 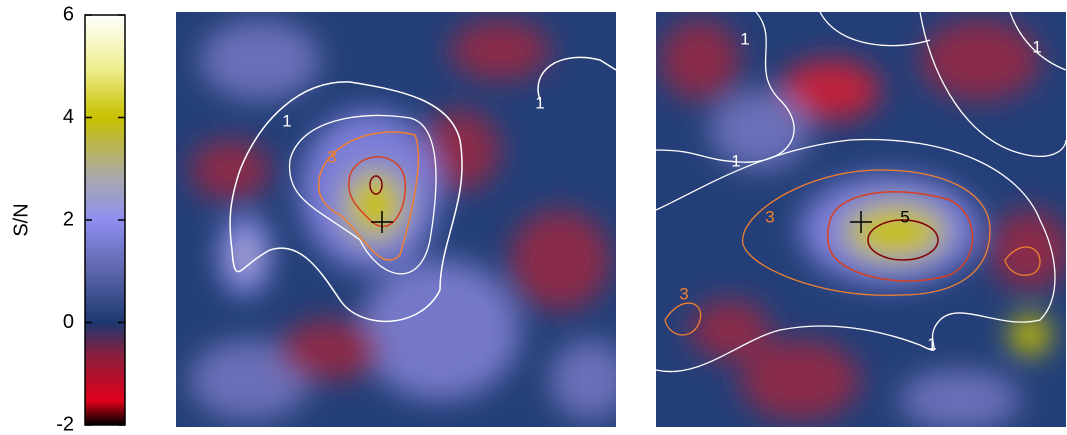 I want to click on y-tick-label: 6, so click(x=68, y=14).